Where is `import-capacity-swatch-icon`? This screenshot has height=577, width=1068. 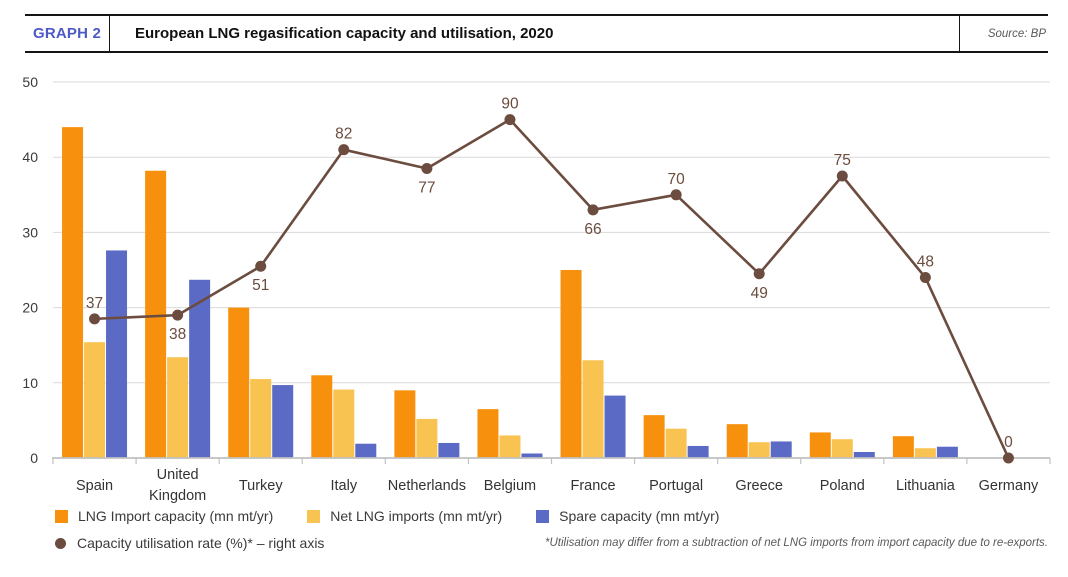 import-capacity-swatch-icon is located at coordinates (61, 516).